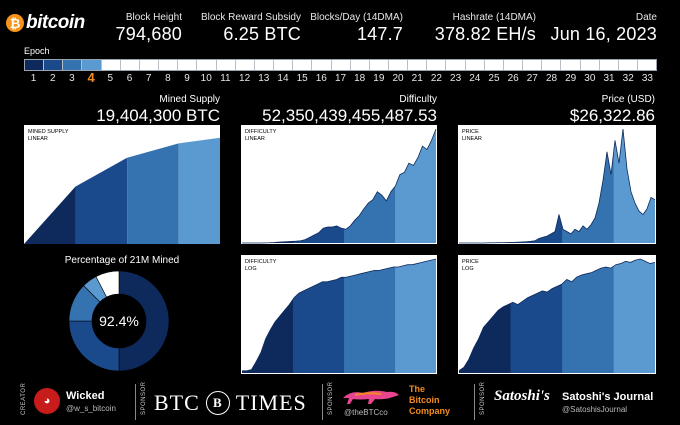  What do you see at coordinates (217, 403) in the screenshot?
I see `btc-times-seal-icon: B` at bounding box center [217, 403].